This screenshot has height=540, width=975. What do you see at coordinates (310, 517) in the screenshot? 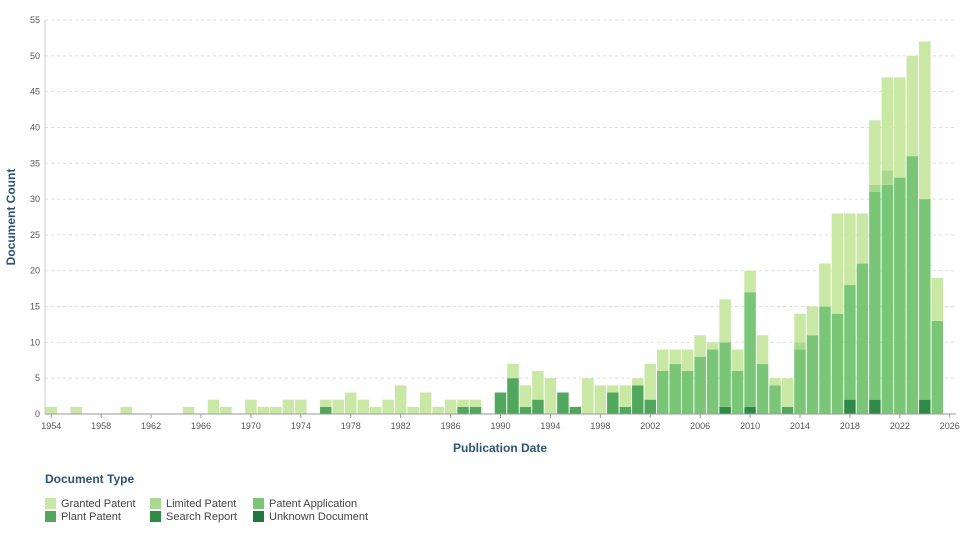
I see `legend-item: Unknown Document` at bounding box center [310, 517].